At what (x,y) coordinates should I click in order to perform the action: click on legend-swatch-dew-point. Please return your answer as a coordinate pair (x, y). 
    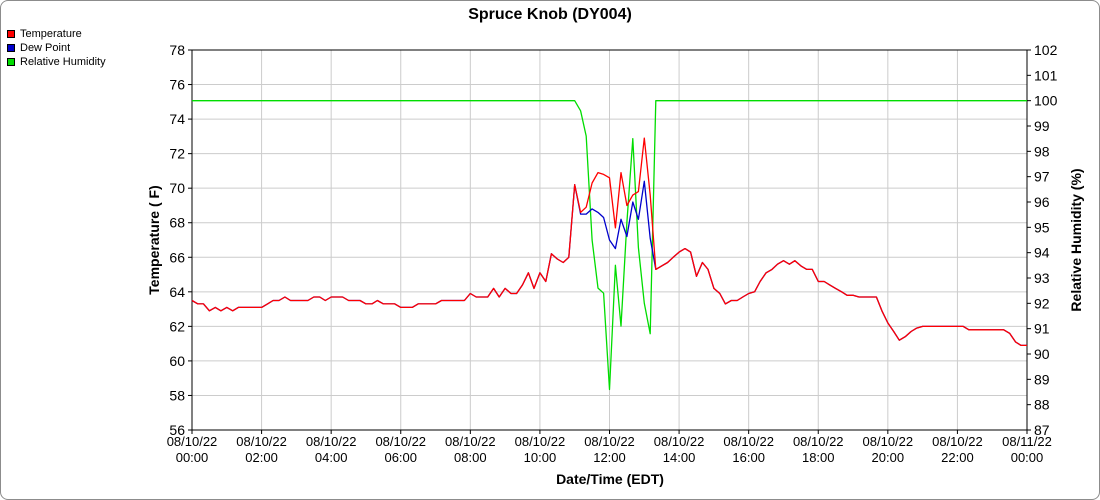
    Looking at the image, I should click on (11, 48).